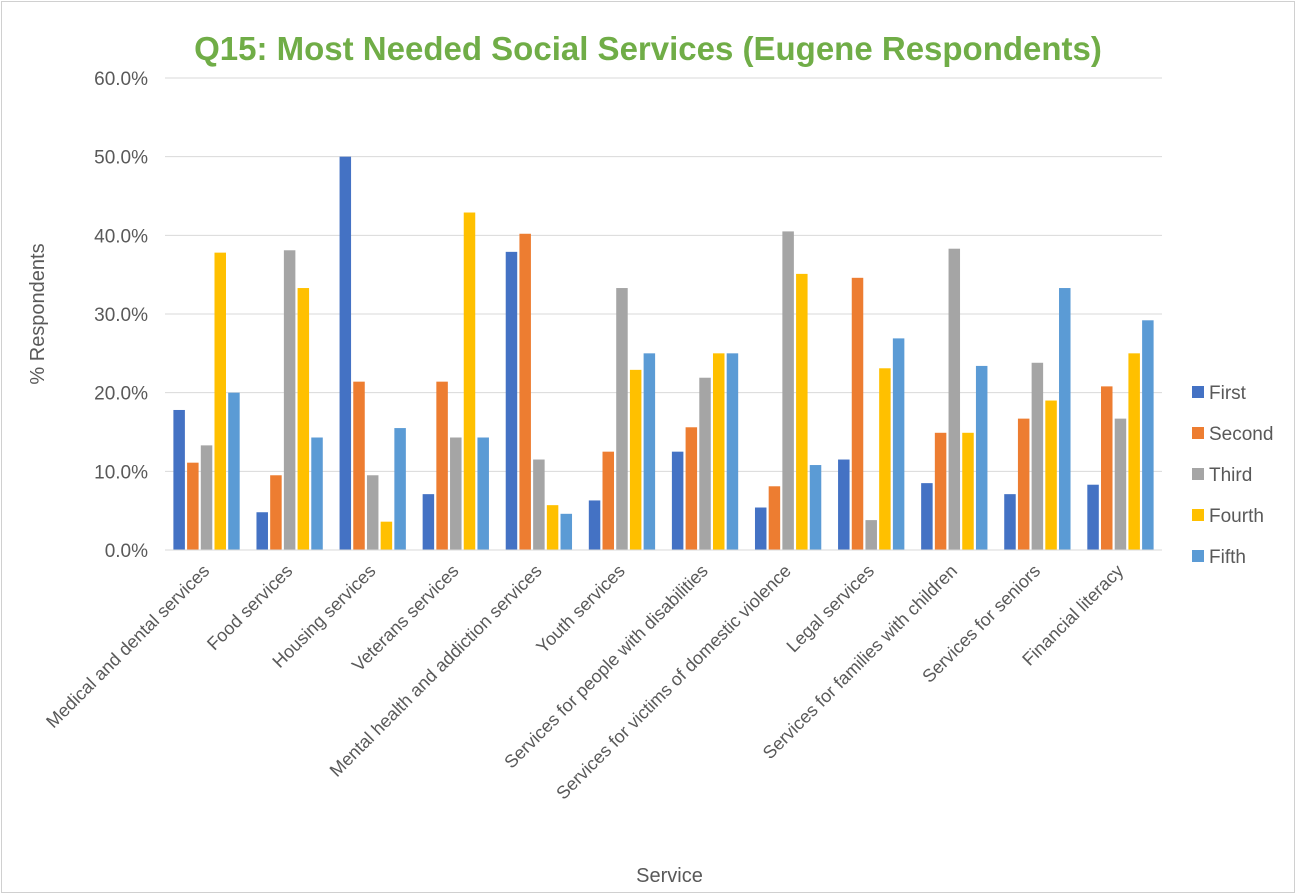 This screenshot has height=894, width=1296. I want to click on x-tick-label: Medical and dental services, so click(127, 646).